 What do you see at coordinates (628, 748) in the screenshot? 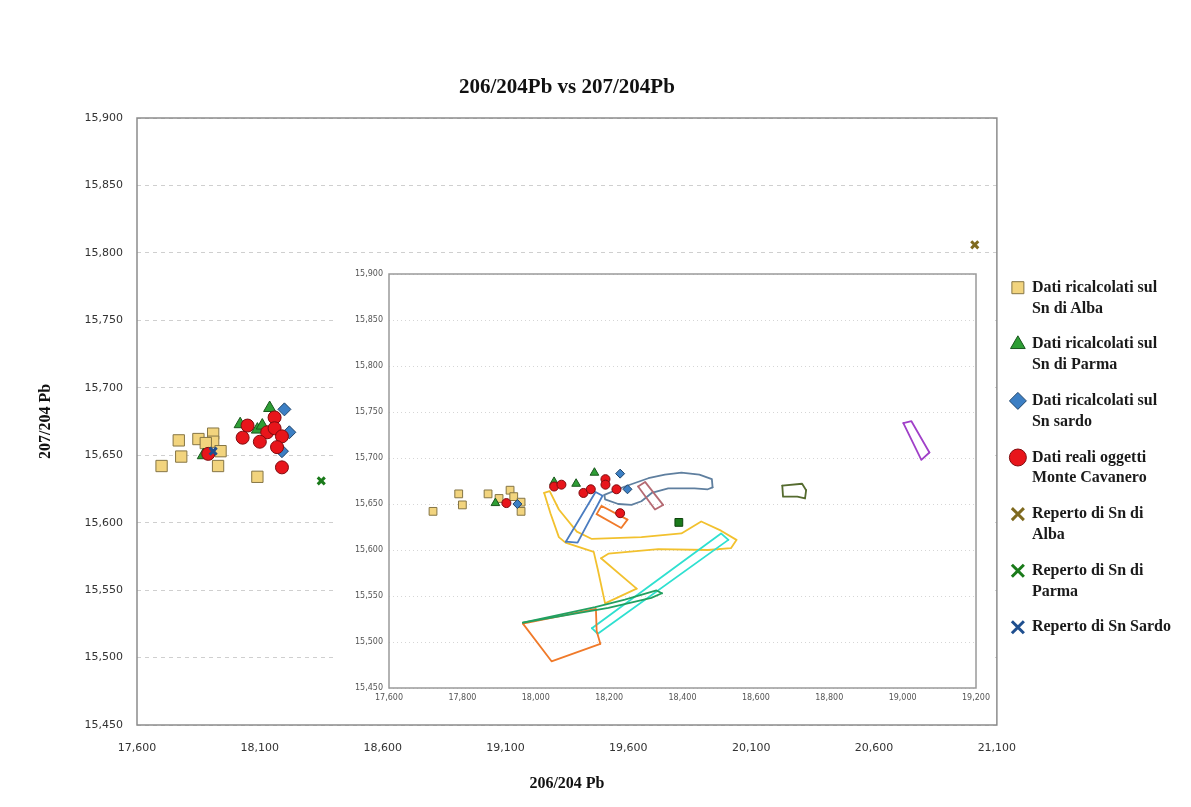
I see `x-tick-label: 19,600` at bounding box center [628, 748].